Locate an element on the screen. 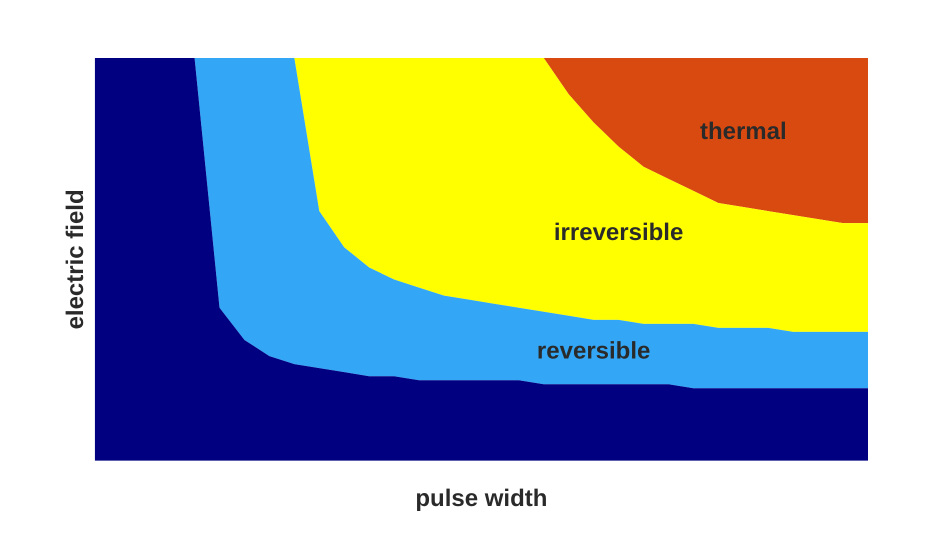 Image resolution: width=930 pixels, height=548 pixels. x-axis-title: pulse width is located at coordinates (481, 498).